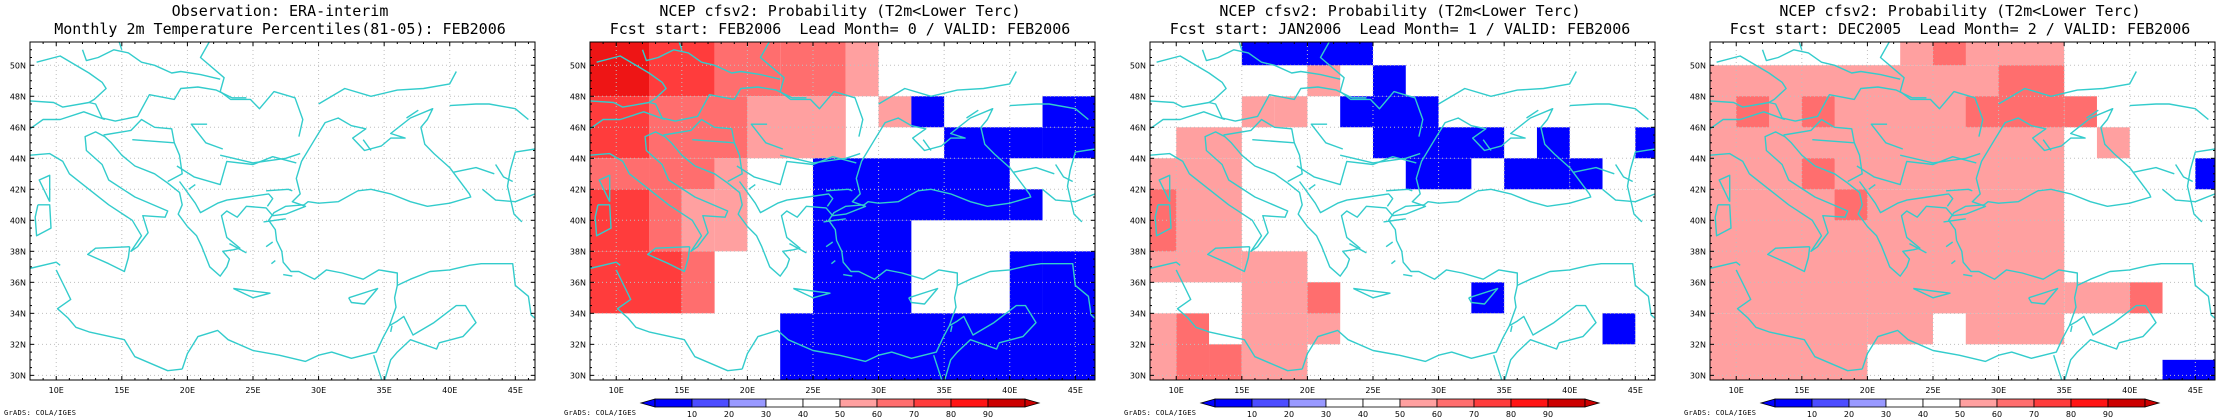 The image size is (2240, 420). What do you see at coordinates (1207, 403) in the screenshot?
I see `colorbar-arrow-low` at bounding box center [1207, 403].